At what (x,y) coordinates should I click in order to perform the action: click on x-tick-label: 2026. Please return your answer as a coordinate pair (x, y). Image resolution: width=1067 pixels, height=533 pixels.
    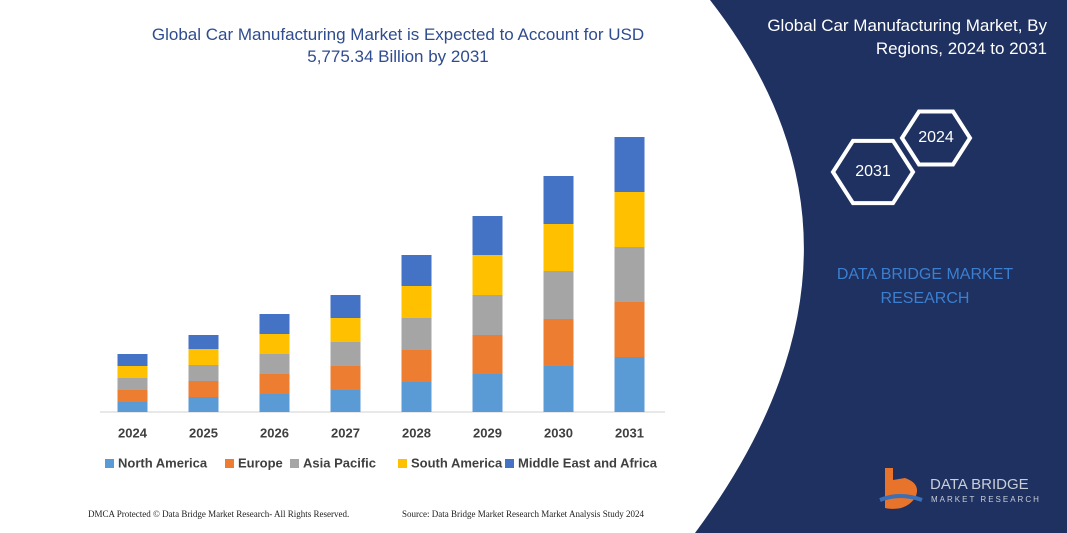
    Looking at the image, I should click on (274, 432).